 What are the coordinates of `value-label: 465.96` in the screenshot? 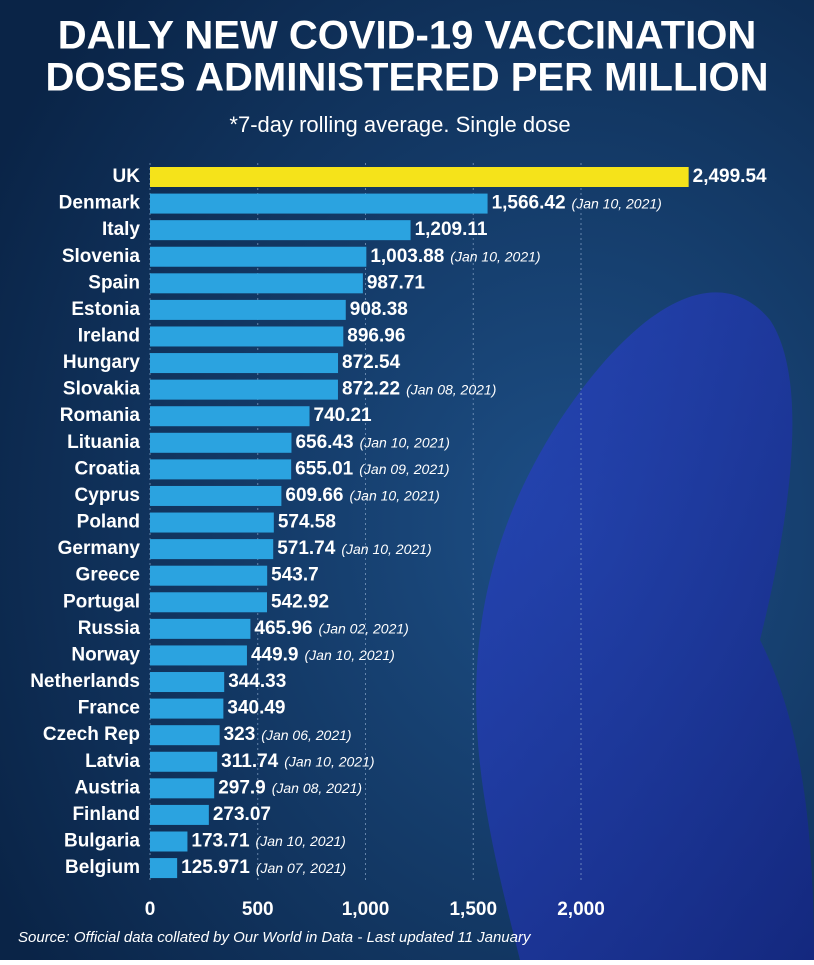 It's located at (283, 628).